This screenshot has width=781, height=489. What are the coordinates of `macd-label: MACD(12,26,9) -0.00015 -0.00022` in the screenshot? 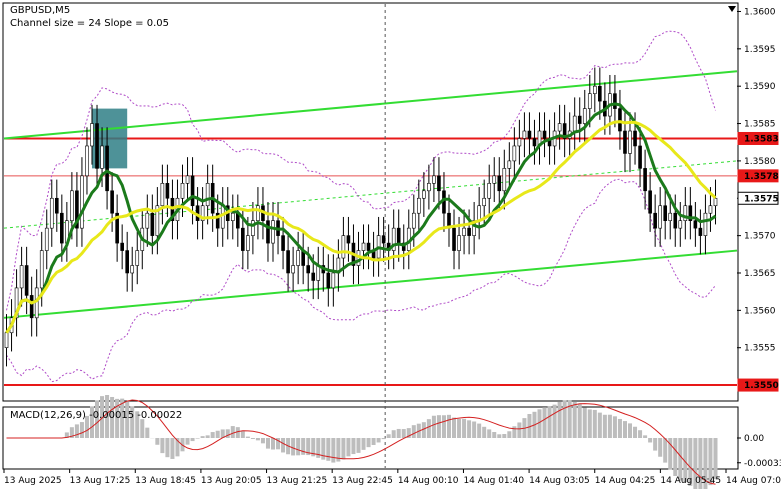 It's located at (96, 415).